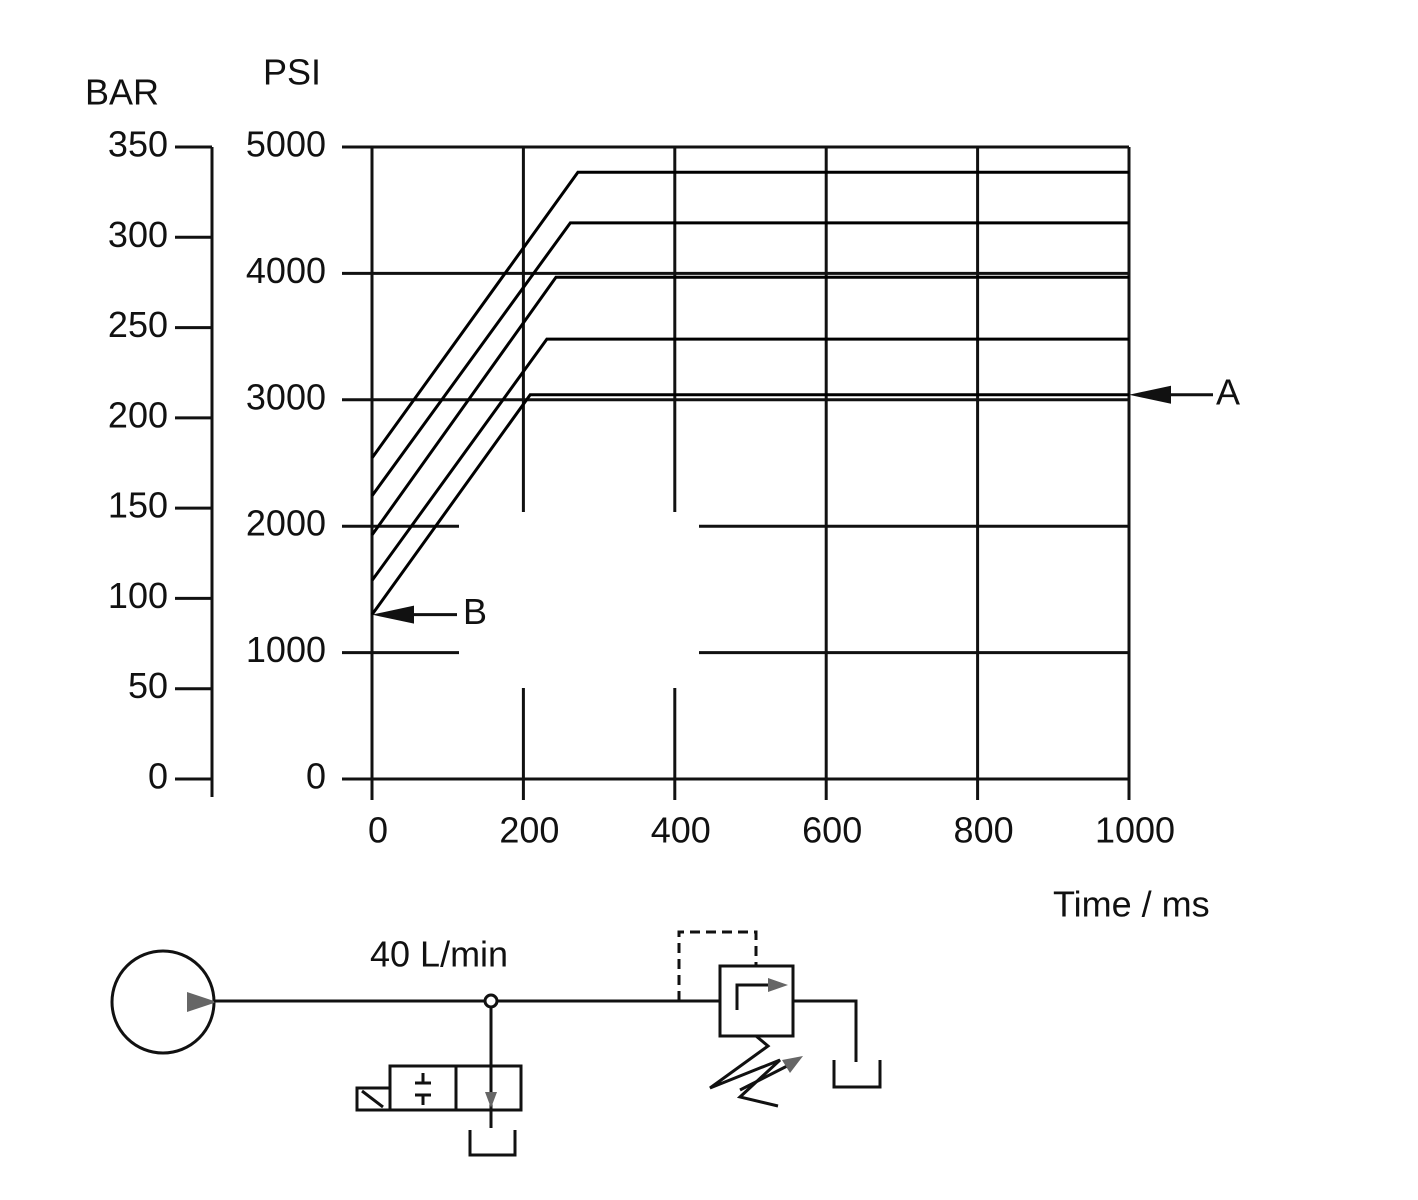  What do you see at coordinates (423, 1089) in the screenshot?
I see `valve-blocked` at bounding box center [423, 1089].